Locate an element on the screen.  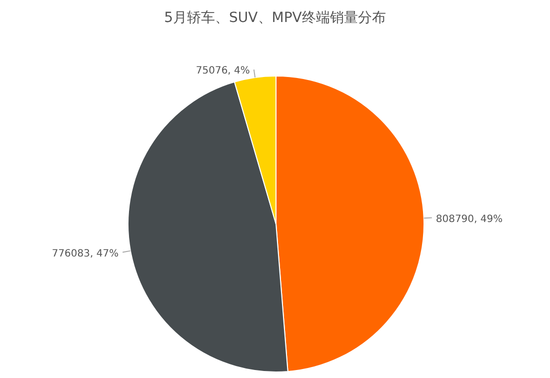
chart-title: 5月轿车、SUV、MPV终端销量分布 is located at coordinates (275, 18).